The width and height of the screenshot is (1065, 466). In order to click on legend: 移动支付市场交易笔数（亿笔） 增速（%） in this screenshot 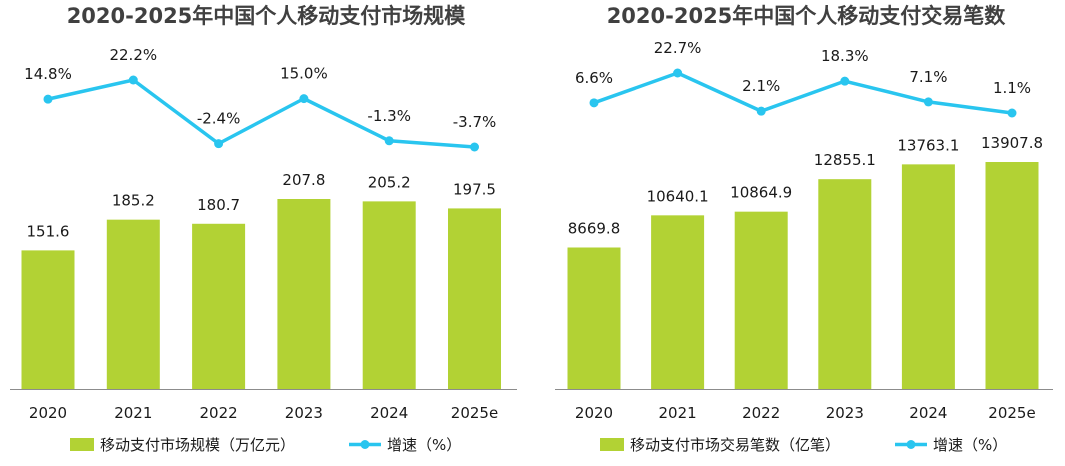, I will do `click(803, 445)`.